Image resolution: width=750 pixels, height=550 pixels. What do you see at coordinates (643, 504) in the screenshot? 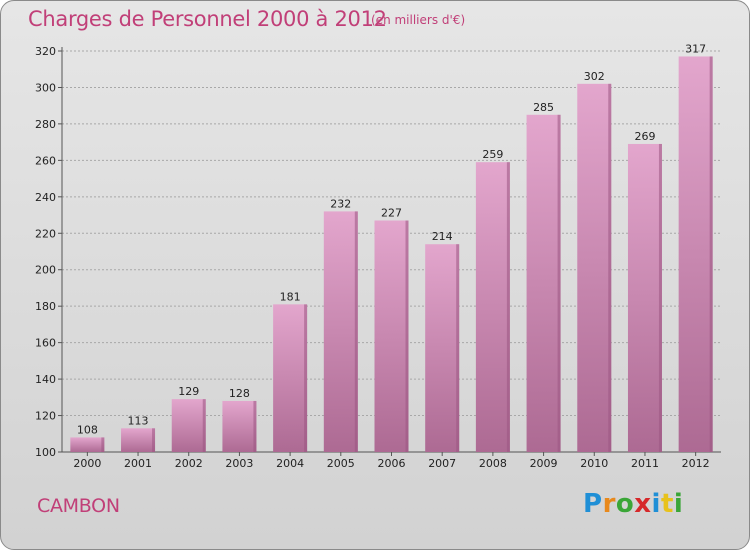
I see `logo-letter: x` at bounding box center [643, 504].